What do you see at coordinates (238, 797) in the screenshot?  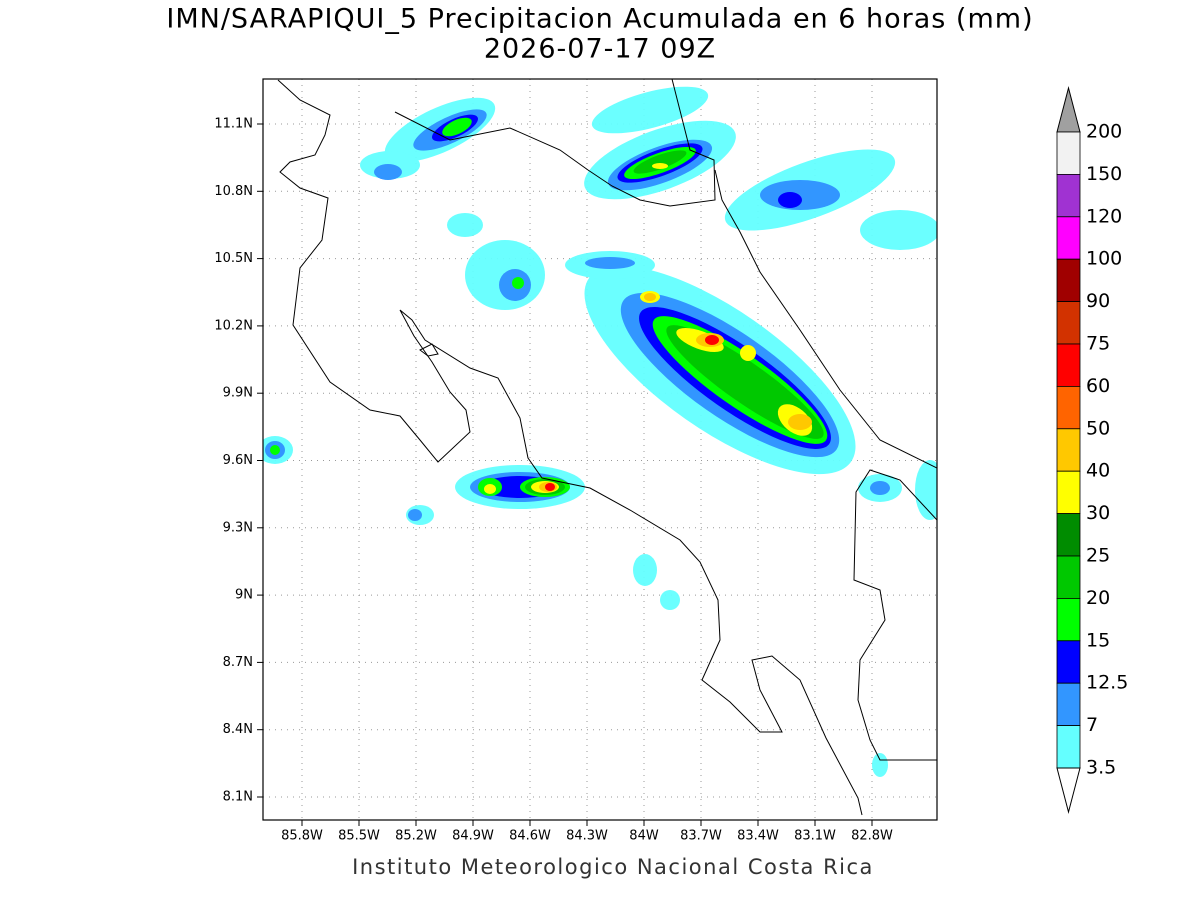 I see `lat-label: 8.1N` at bounding box center [238, 797].